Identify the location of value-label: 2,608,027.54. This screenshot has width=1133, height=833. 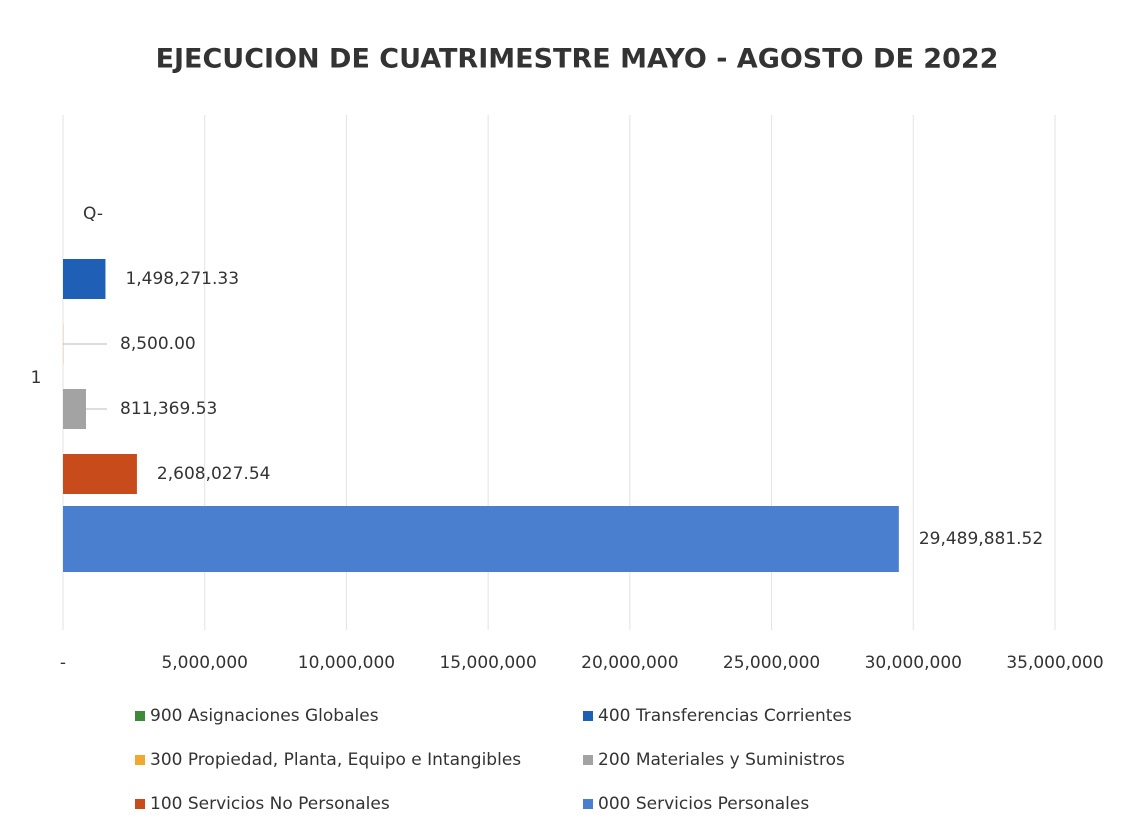
(214, 474).